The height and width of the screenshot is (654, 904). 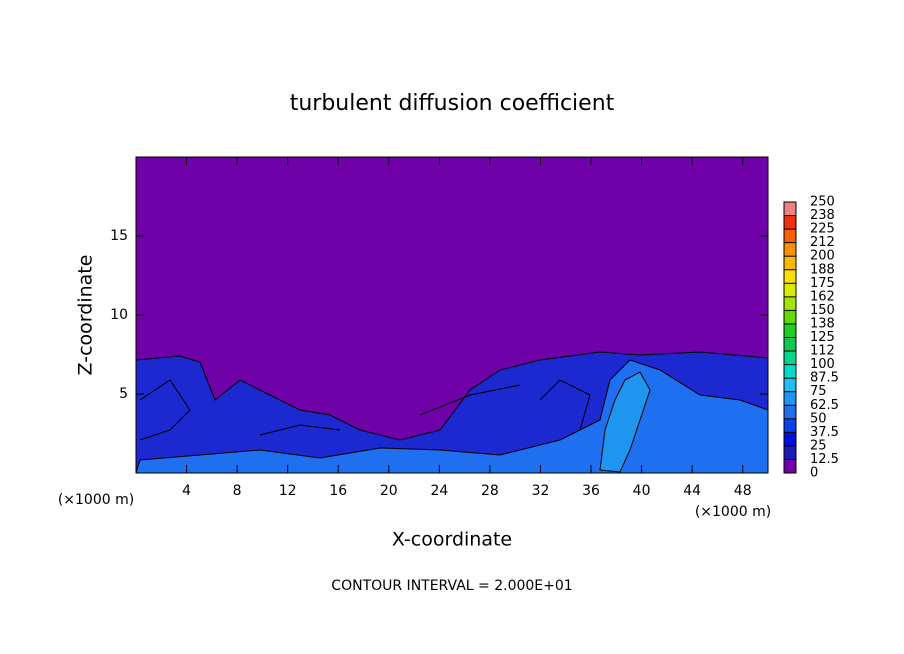 What do you see at coordinates (96, 500) in the screenshot?
I see `y-unit-label: (×1000 m)` at bounding box center [96, 500].